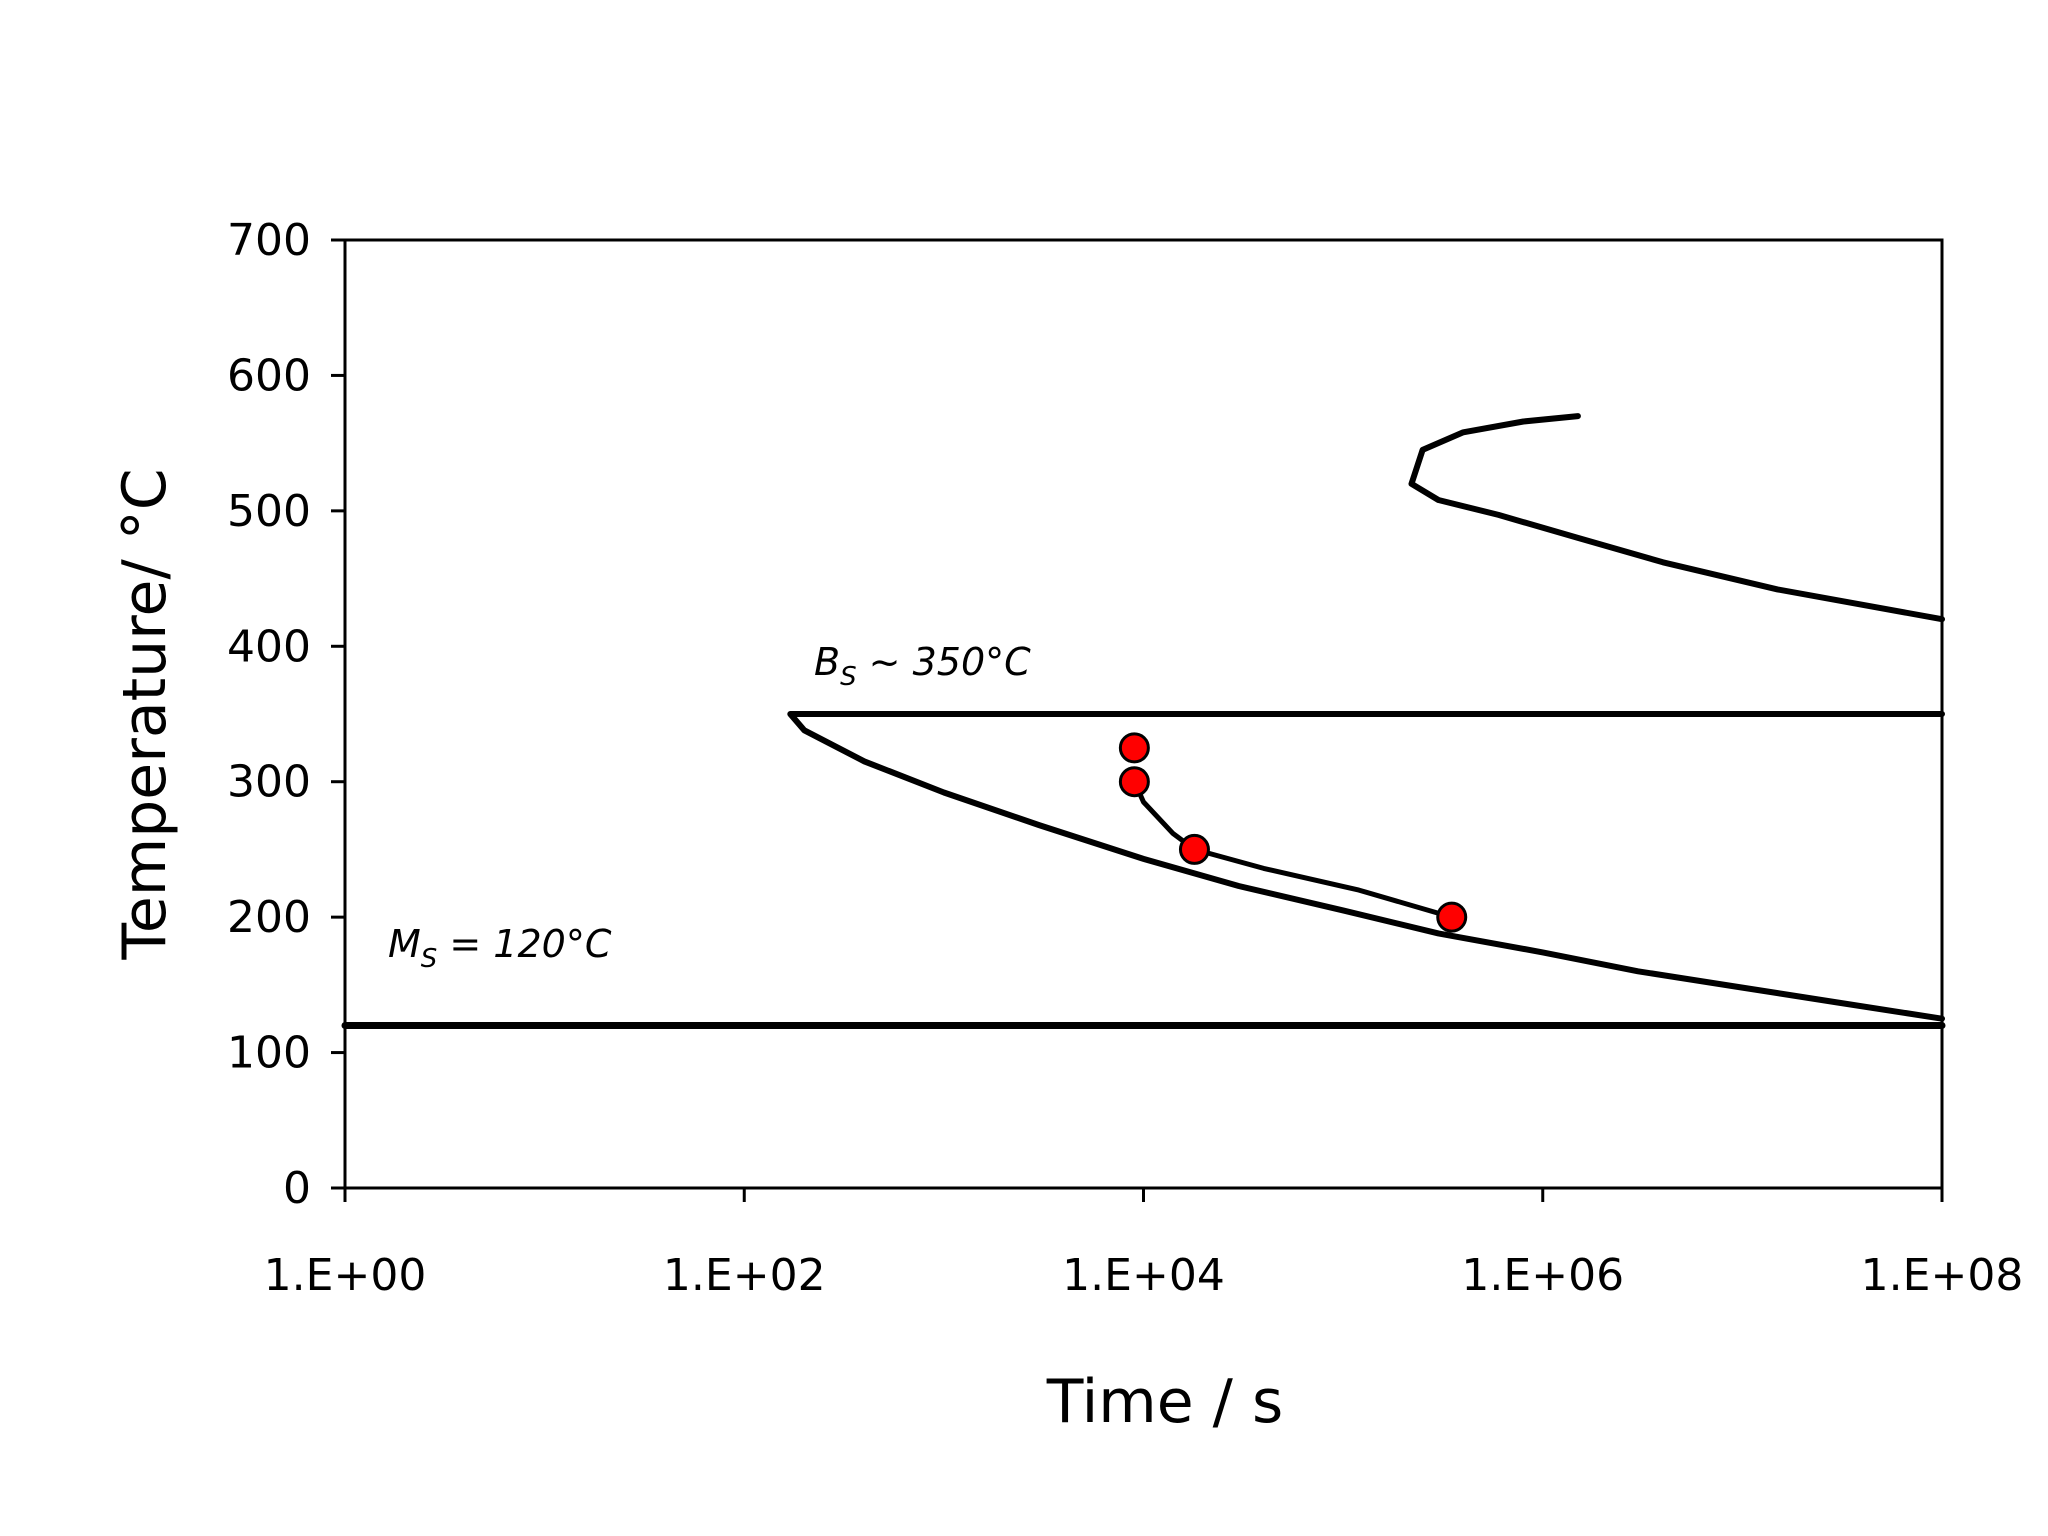  Describe the element at coordinates (345, 1275) in the screenshot. I see `x-tick-label: 1.E+00` at that location.